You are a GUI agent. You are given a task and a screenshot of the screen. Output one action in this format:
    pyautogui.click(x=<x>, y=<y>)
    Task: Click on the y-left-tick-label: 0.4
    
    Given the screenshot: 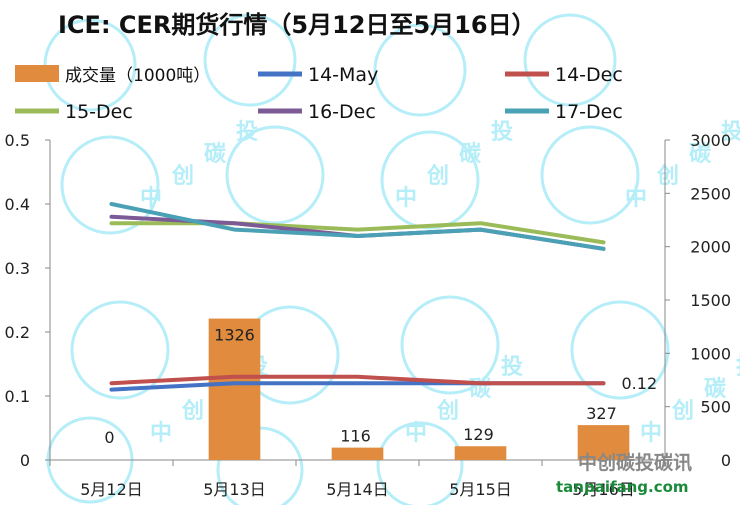 What is the action you would take?
    pyautogui.click(x=17, y=204)
    